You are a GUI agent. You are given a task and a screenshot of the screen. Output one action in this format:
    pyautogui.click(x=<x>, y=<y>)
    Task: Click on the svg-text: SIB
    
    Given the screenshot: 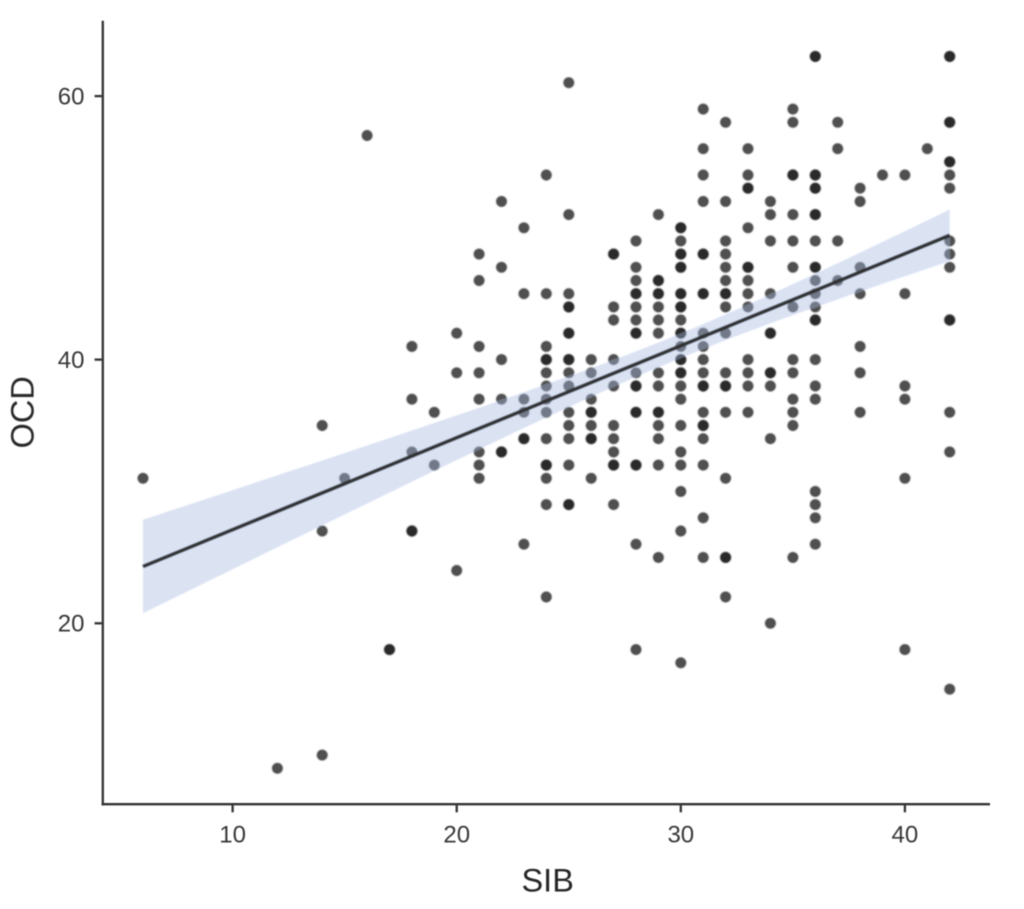 What is the action you would take?
    pyautogui.click(x=548, y=881)
    